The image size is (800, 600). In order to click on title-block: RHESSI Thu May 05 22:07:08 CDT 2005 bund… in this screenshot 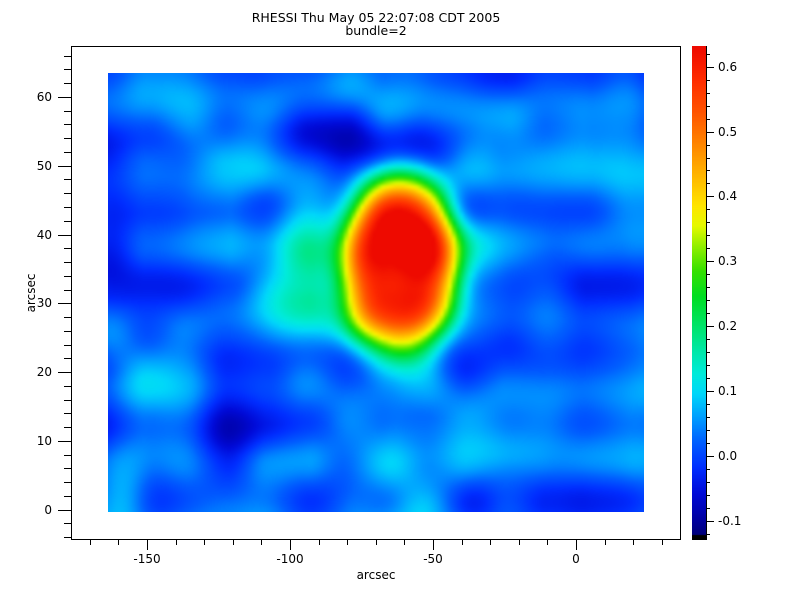, I will do `click(376, 24)`.